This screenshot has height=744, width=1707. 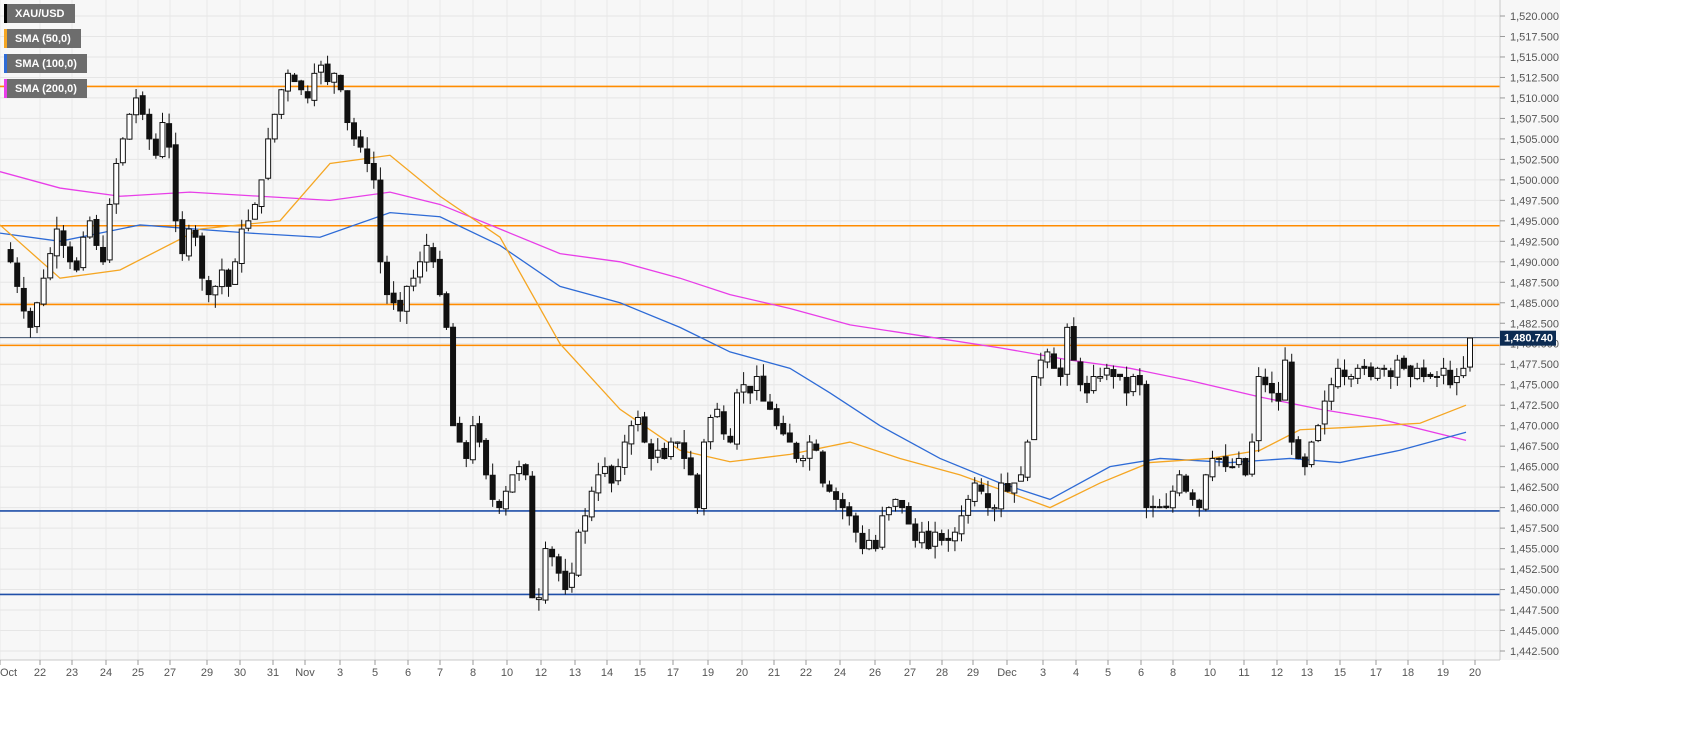 I want to click on x-tick-label: Oct, so click(x=8, y=673).